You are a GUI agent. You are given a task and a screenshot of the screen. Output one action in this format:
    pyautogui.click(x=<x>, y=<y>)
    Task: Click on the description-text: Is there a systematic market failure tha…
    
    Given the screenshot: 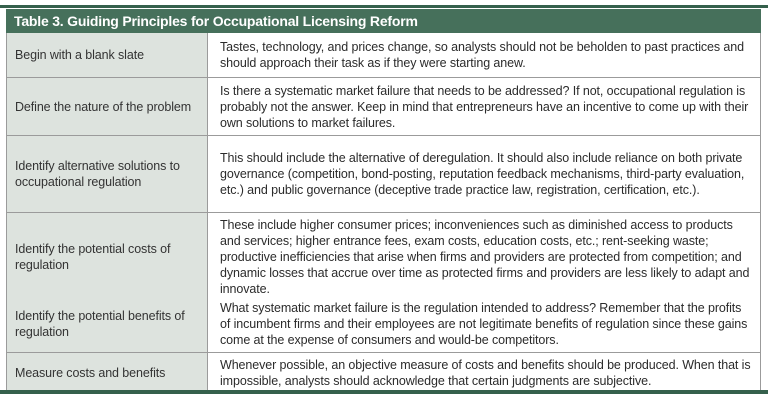 What is the action you would take?
    pyautogui.click(x=484, y=106)
    